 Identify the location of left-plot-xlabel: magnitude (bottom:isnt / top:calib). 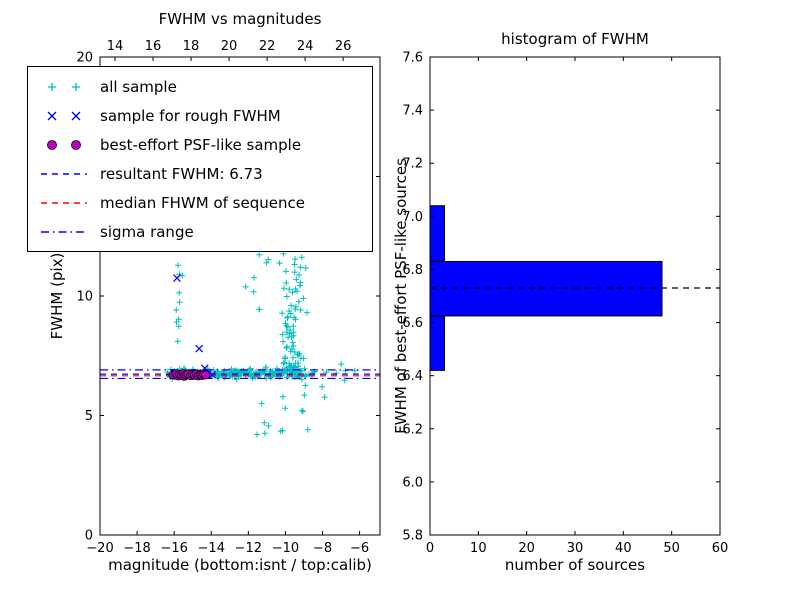
(240, 565).